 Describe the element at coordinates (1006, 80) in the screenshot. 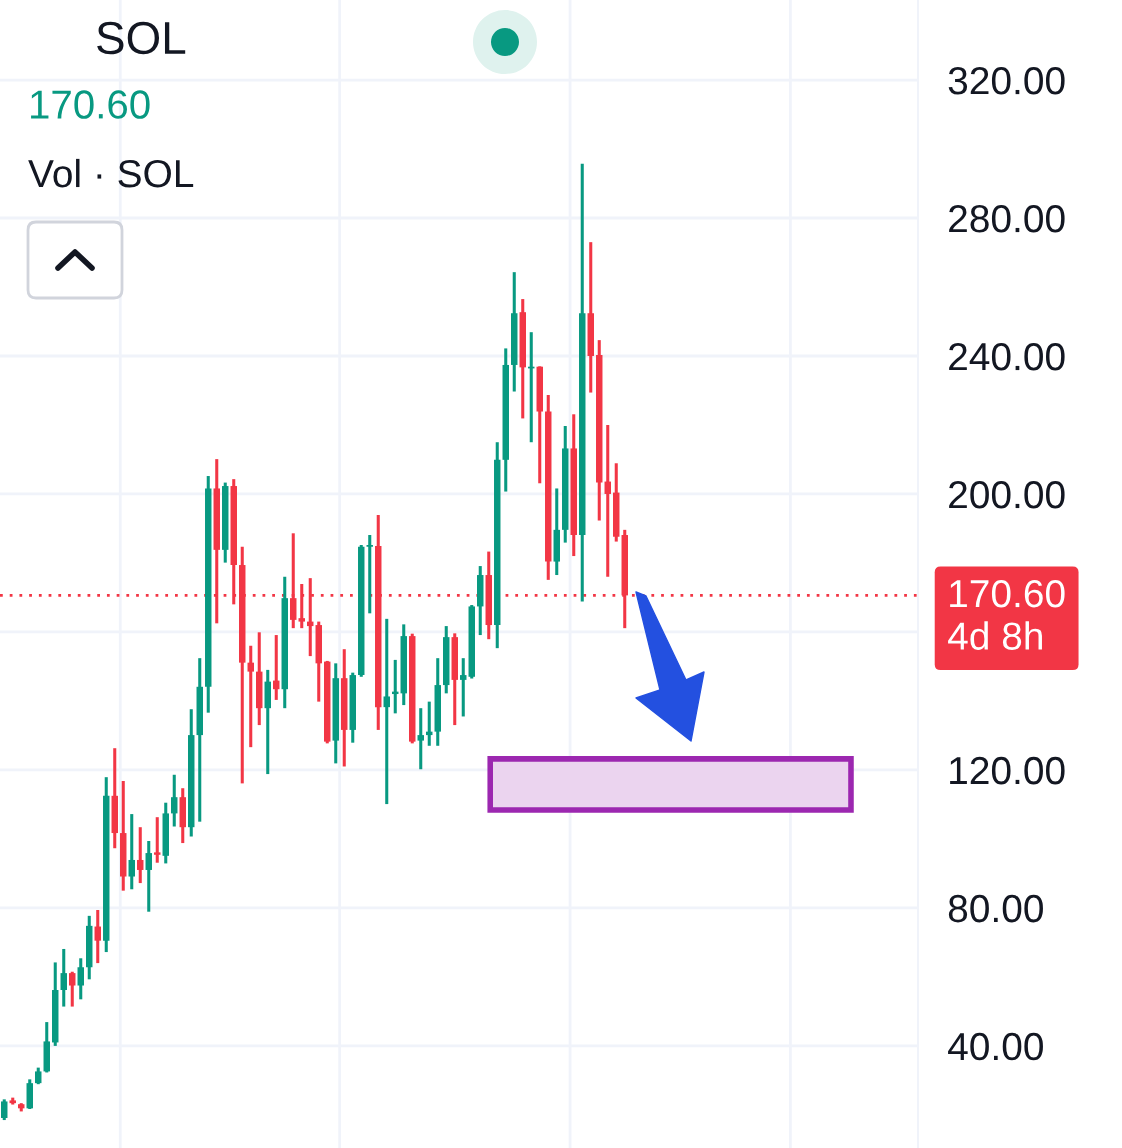

I see `y-tick-label: 320.00` at that location.